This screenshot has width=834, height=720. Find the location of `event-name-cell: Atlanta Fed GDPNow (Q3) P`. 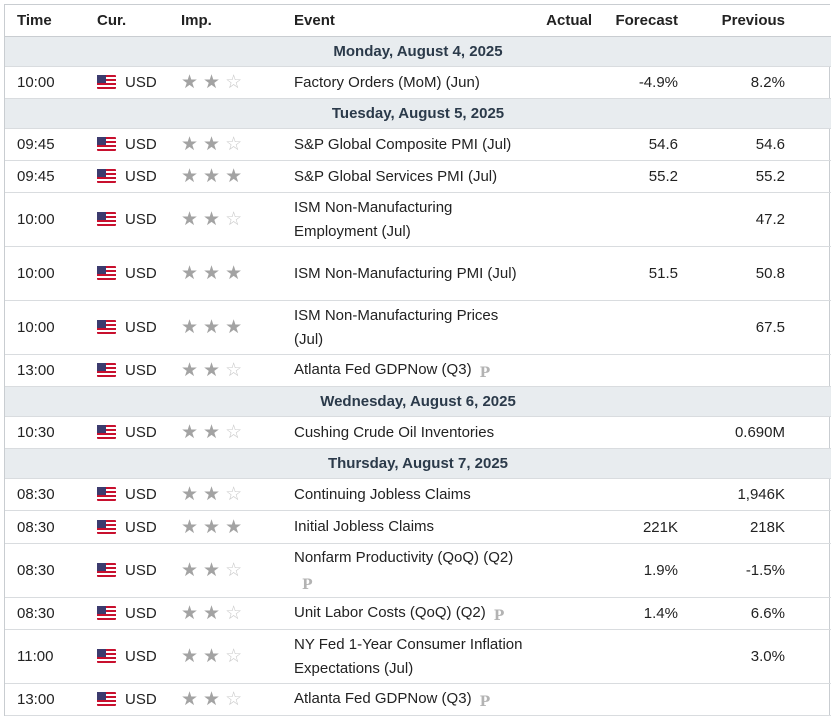

event-name-cell: Atlanta Fed GDPNow (Q3) P is located at coordinates (415, 699).